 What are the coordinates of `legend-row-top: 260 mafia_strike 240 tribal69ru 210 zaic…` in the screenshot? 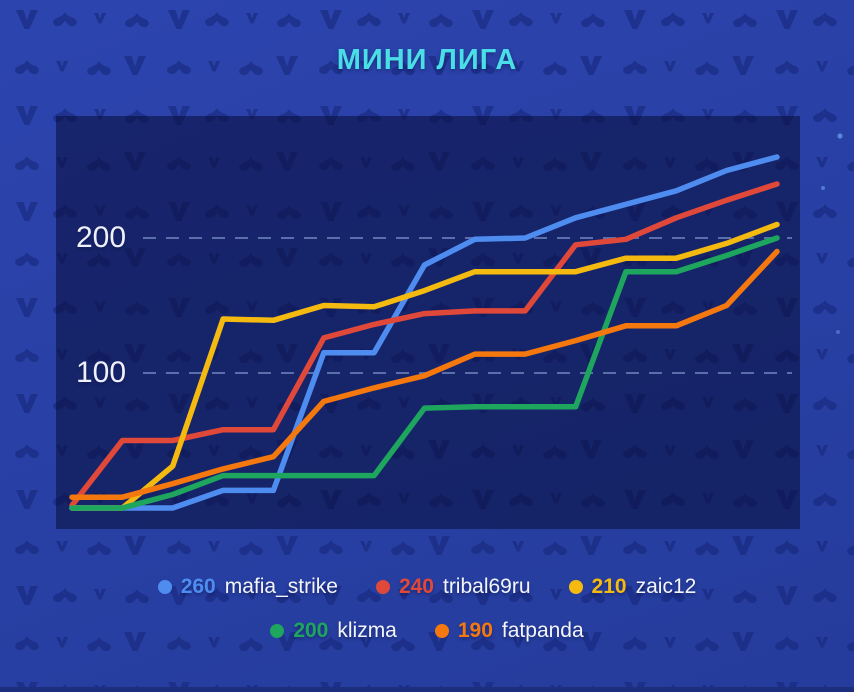 It's located at (427, 587).